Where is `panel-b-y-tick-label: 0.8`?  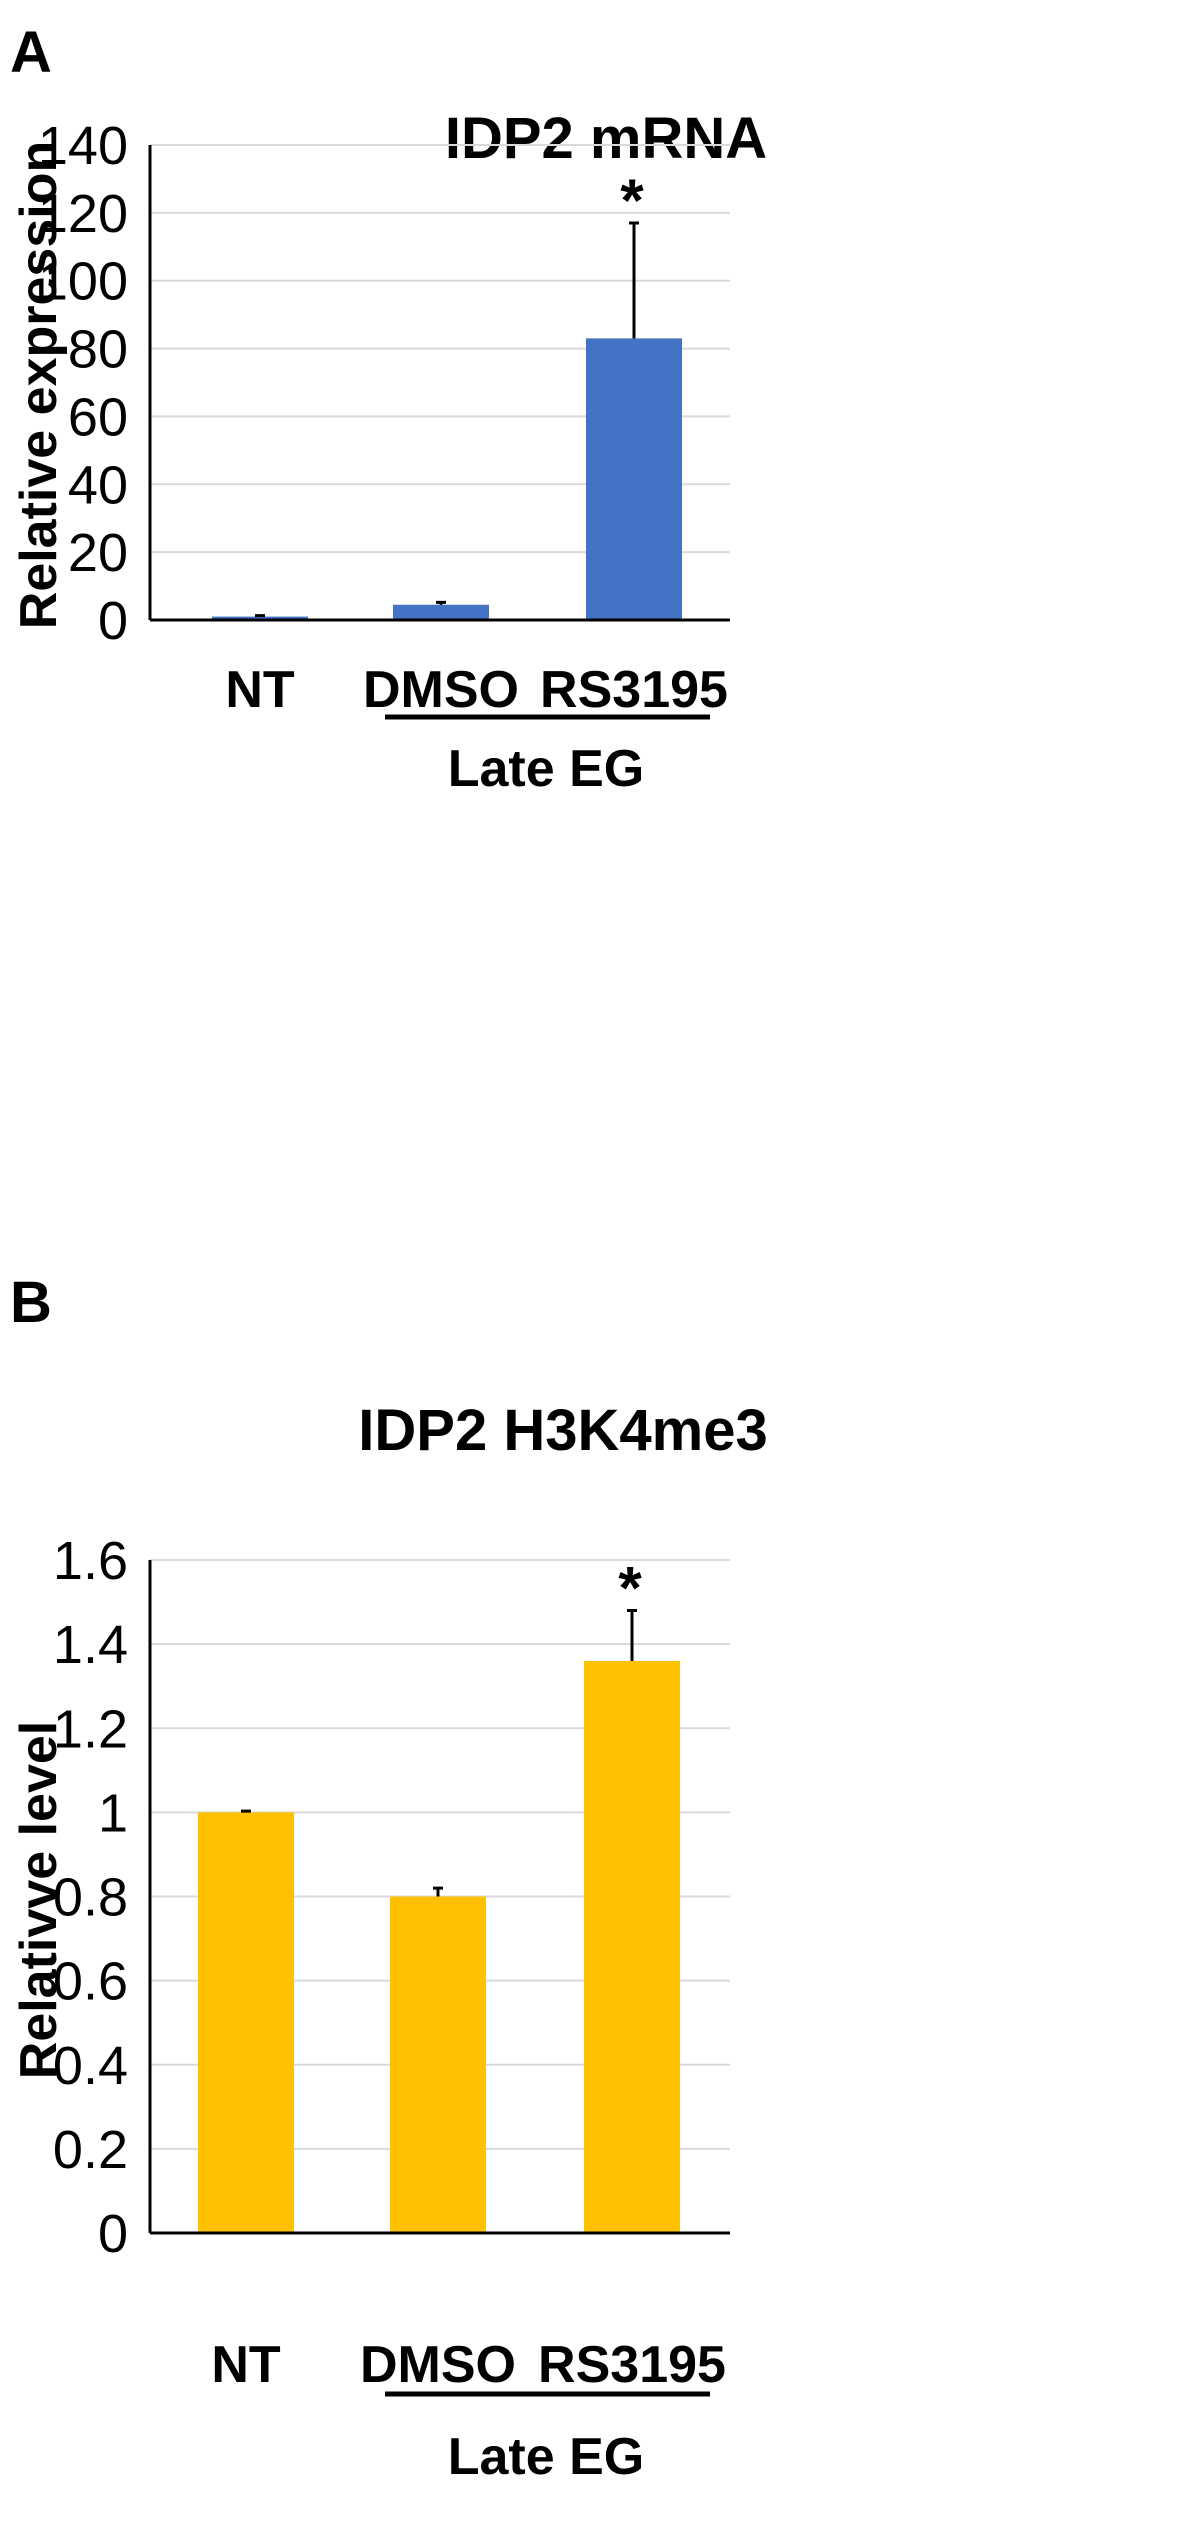
panel-b-y-tick-label: 0.8 is located at coordinates (90, 1898).